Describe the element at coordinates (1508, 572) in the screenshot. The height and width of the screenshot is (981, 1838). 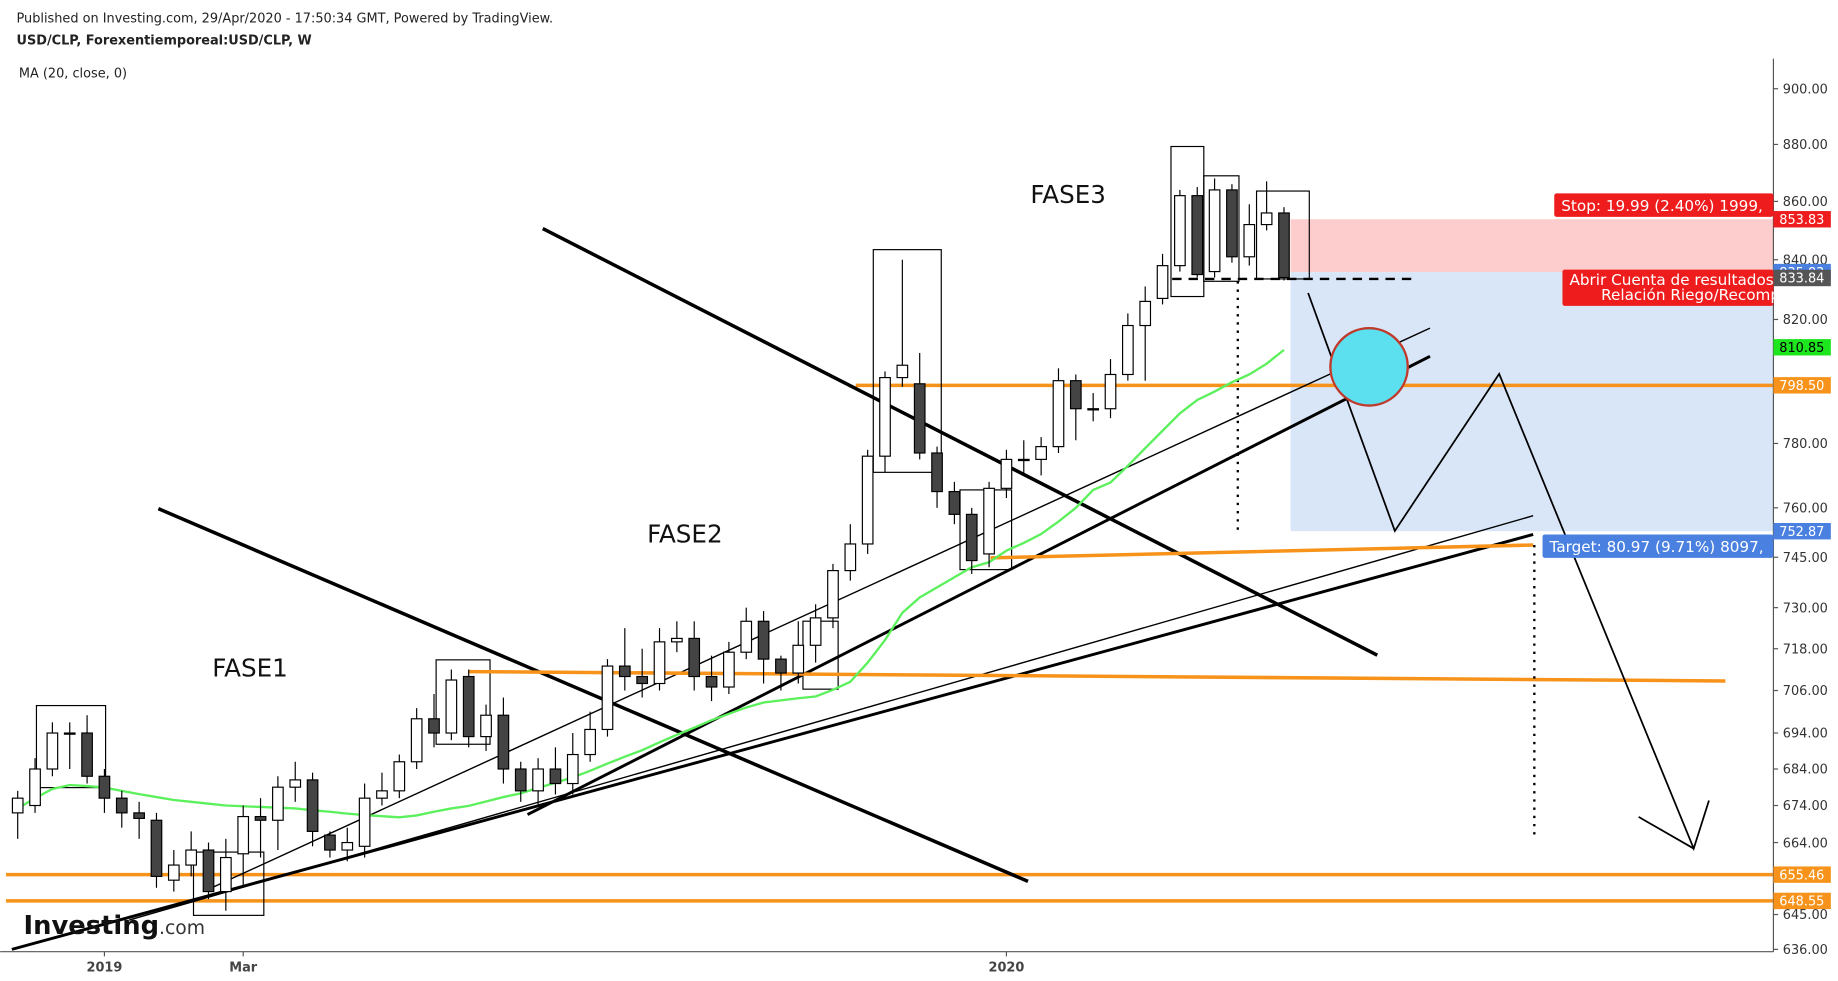
I see `projection-path` at that location.